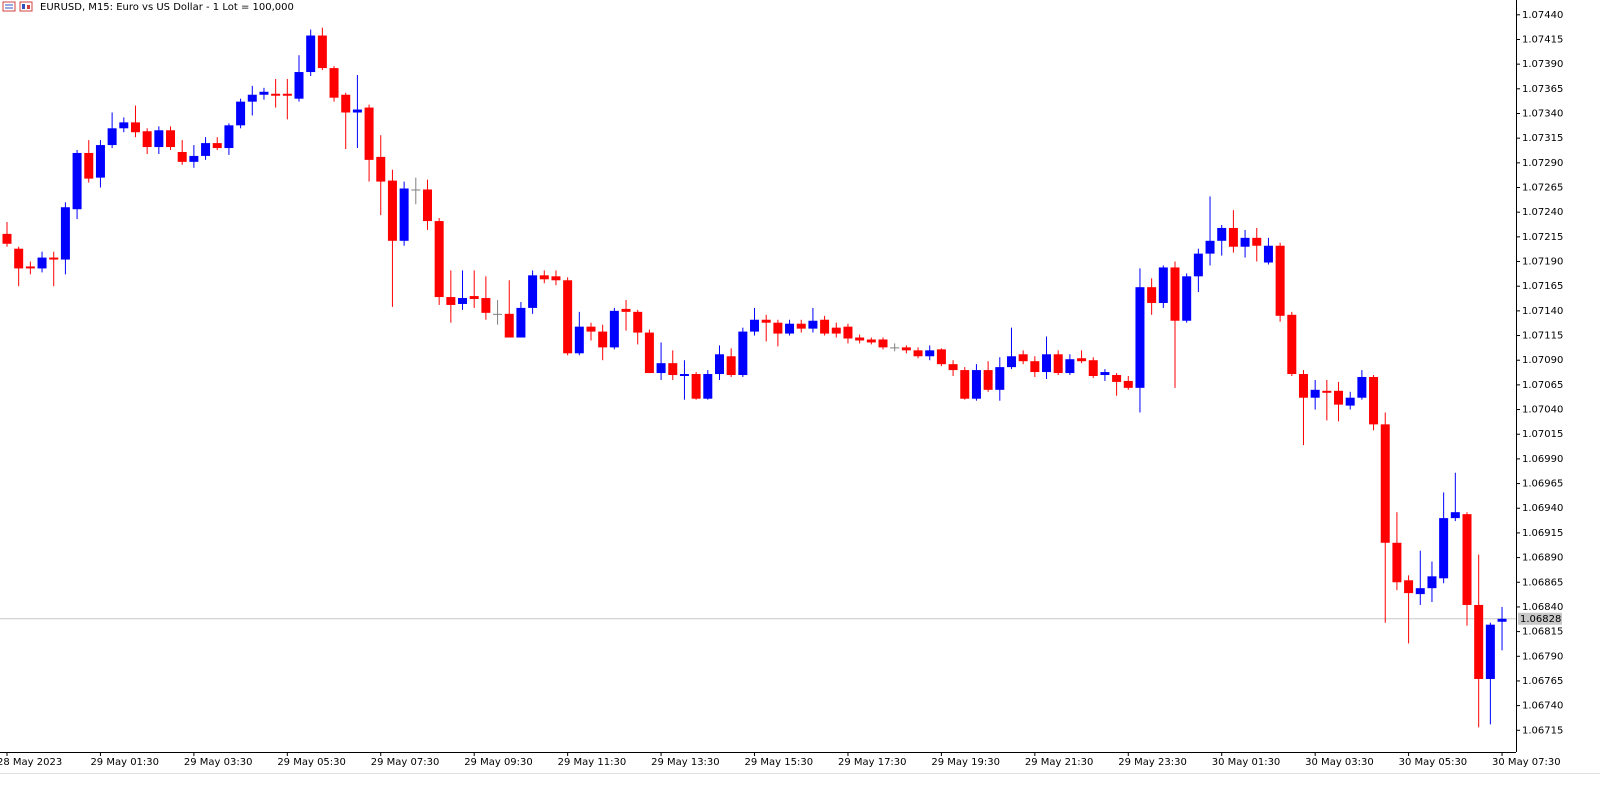 This screenshot has height=789, width=1600. Describe the element at coordinates (218, 762) in the screenshot. I see `x-tick-label: 29 May 03:30` at that location.